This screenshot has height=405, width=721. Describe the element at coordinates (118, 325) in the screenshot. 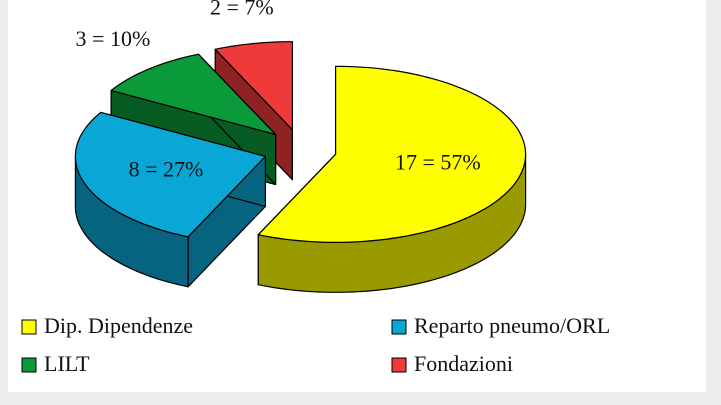

I see `legend-label: Dip. Dipendenze` at that location.